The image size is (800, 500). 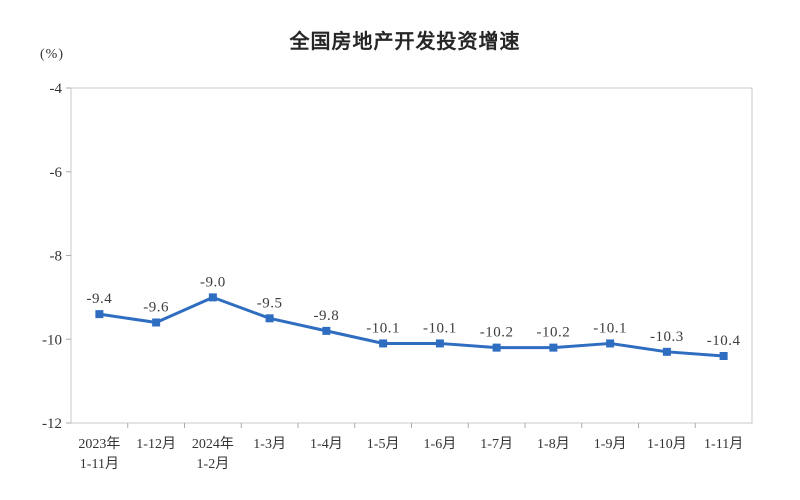 What do you see at coordinates (326, 444) in the screenshot?
I see `x-axis-label: 1-4月` at bounding box center [326, 444].